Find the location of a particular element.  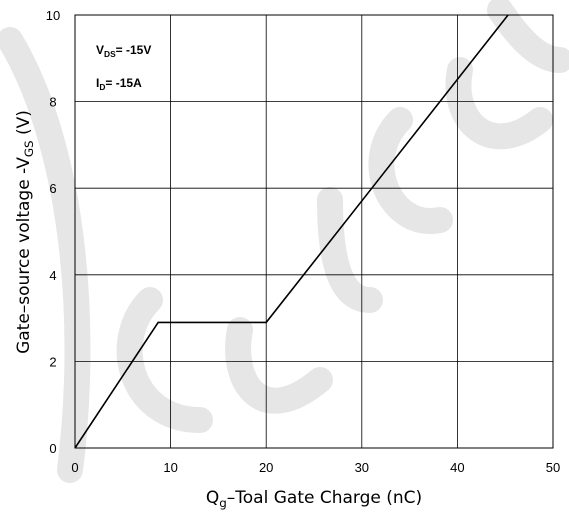

y-axis-title: Gate–source voltage -VGS (V) is located at coordinates (25, 232).